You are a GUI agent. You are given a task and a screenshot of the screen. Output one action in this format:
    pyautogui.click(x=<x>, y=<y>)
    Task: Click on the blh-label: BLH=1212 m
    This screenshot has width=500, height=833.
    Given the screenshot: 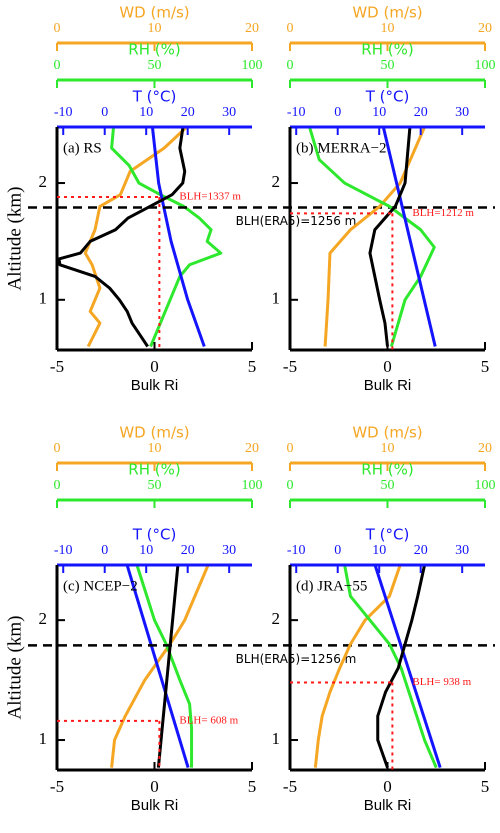 What is the action you would take?
    pyautogui.click(x=443, y=213)
    